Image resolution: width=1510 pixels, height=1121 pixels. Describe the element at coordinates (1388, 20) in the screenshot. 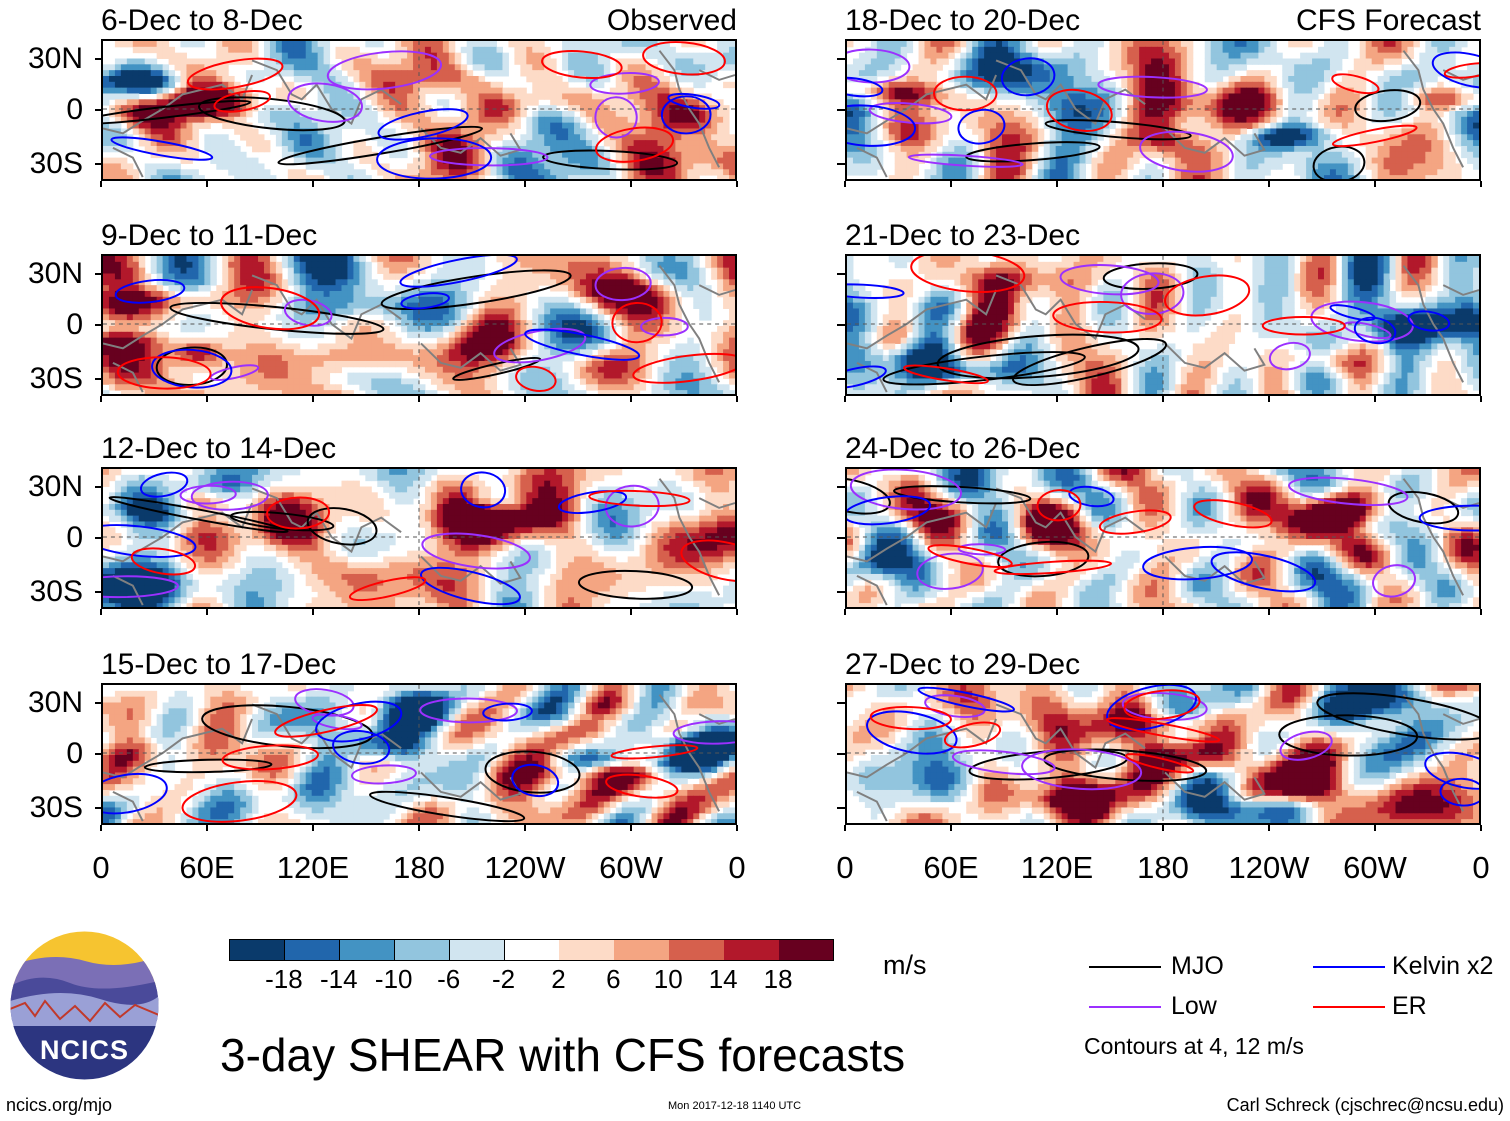

I see `column-label: CFS Forecast` at that location.